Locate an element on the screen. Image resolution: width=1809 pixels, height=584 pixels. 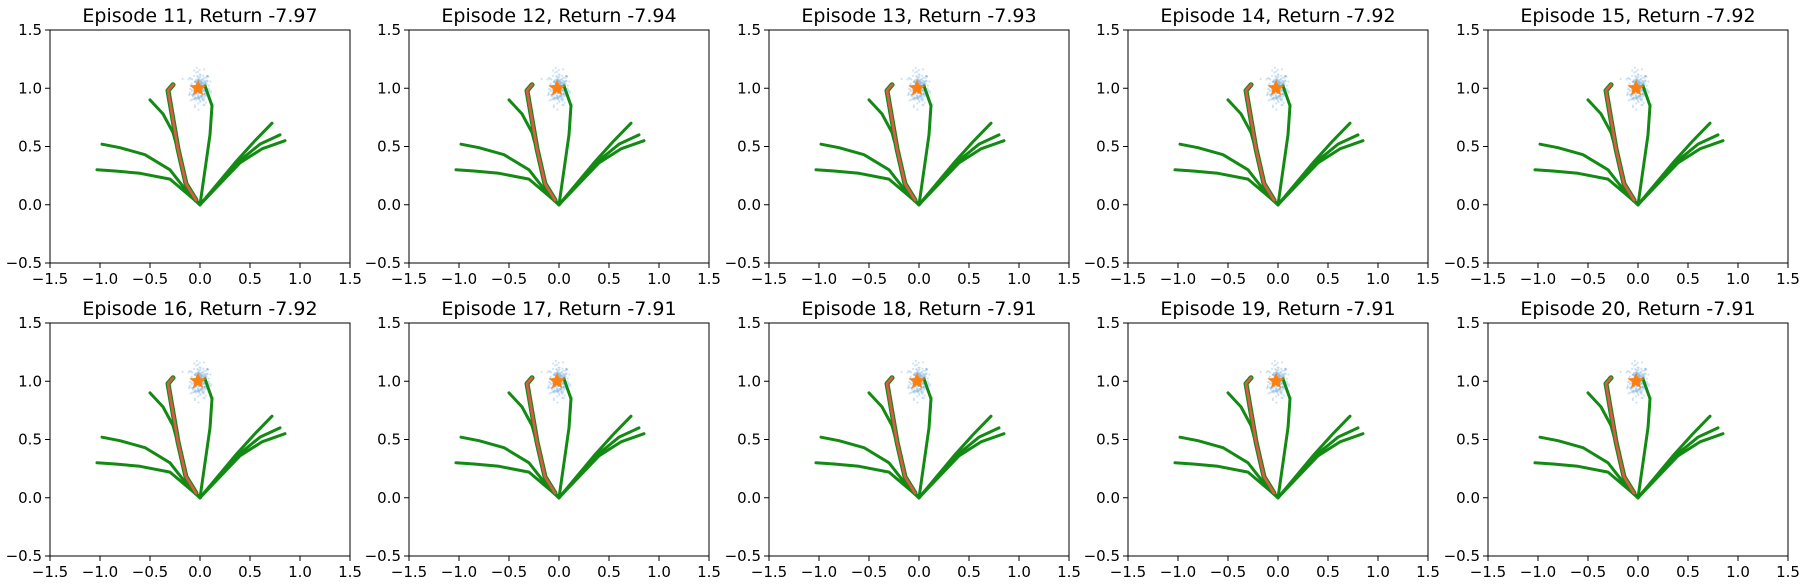
subplot-title: Episode 16, Return -7.92 is located at coordinates (199, 309).